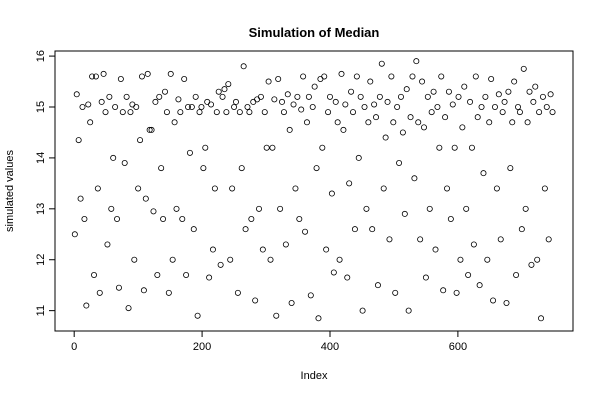 This screenshot has height=400, width=599. I want to click on x-tick-label: 200, so click(202, 347).